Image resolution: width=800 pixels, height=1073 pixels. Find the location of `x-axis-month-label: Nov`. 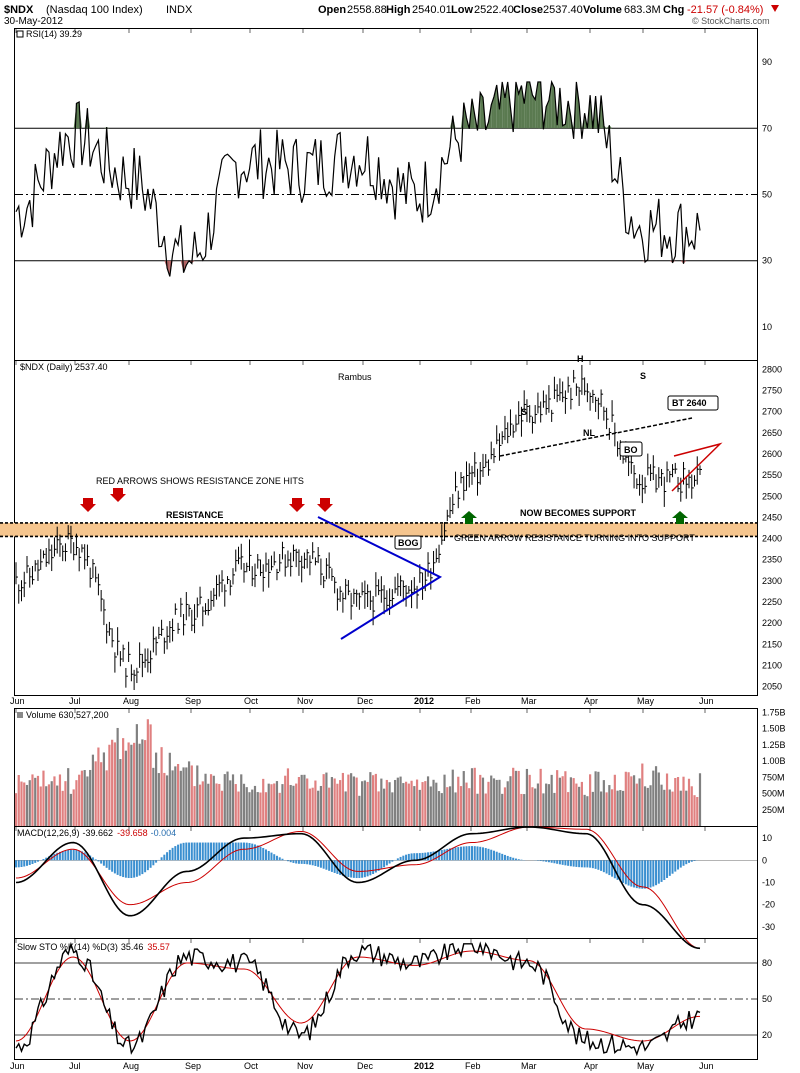

x-axis-month-label: Nov is located at coordinates (305, 1066).